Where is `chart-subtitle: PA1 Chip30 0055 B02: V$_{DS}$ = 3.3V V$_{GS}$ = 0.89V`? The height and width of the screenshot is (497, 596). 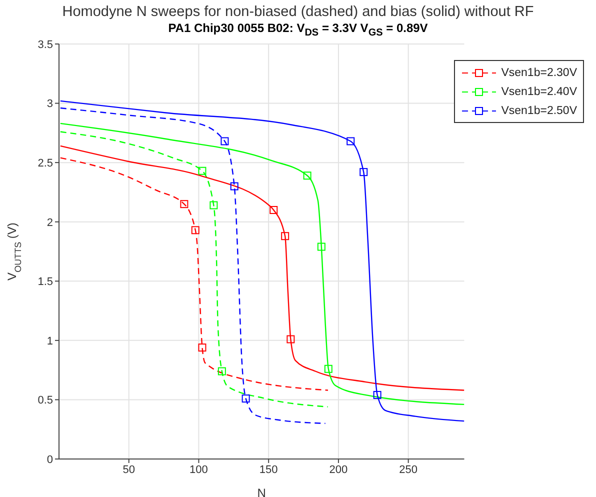
chart-subtitle: PA1 Chip30 0055 B02: V$_{DS}$ = 3.3V V$_{GS}$ = 0.89V is located at coordinates (298, 29).